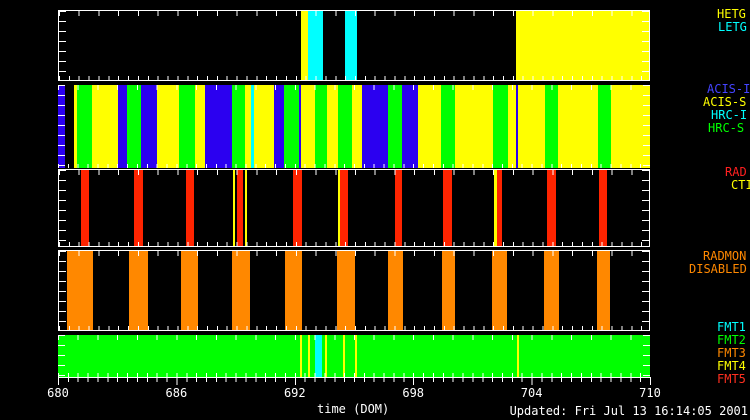 This screenshot has width=750, height=420. I want to click on band-rad-cti, so click(354, 208).